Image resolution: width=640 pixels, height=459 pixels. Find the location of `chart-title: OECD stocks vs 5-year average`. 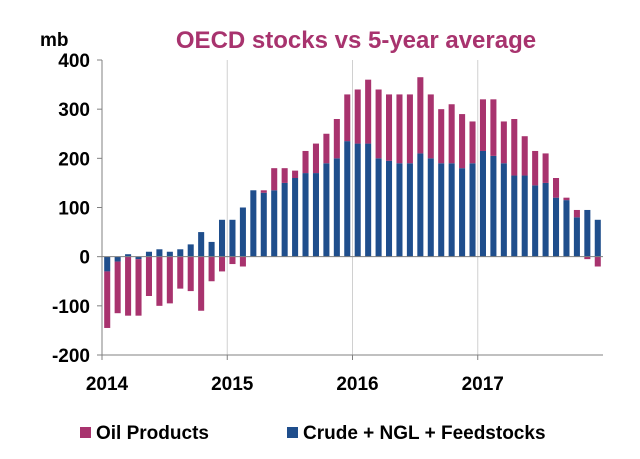

chart-title: OECD stocks vs 5-year average is located at coordinates (356, 40).